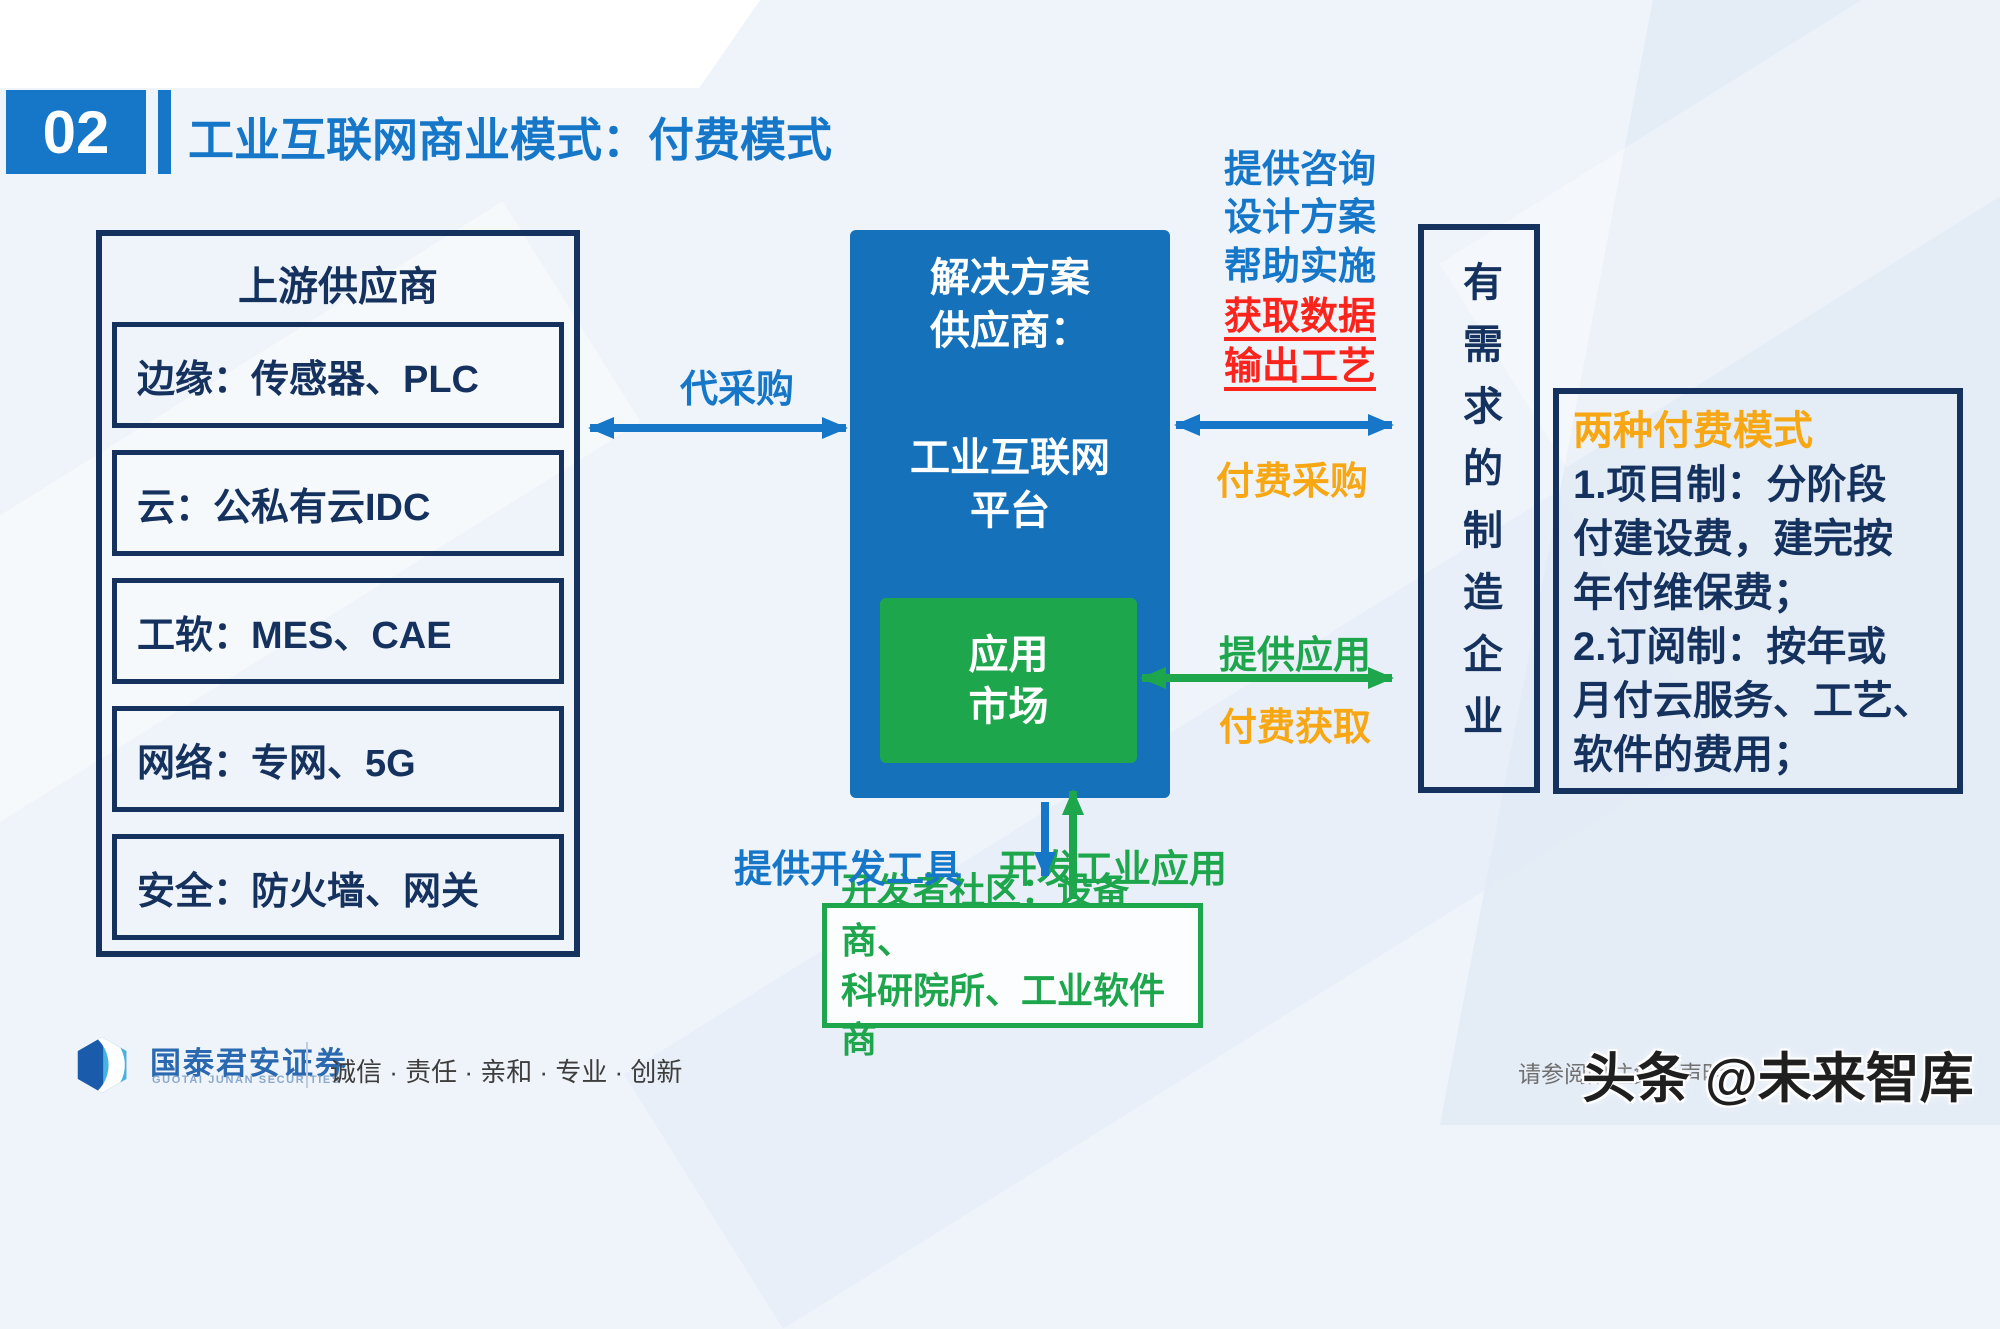 The width and height of the screenshot is (2000, 1329). Describe the element at coordinates (338, 631) in the screenshot. I see `supplier-item-software: 工软：MES、CAE` at that location.